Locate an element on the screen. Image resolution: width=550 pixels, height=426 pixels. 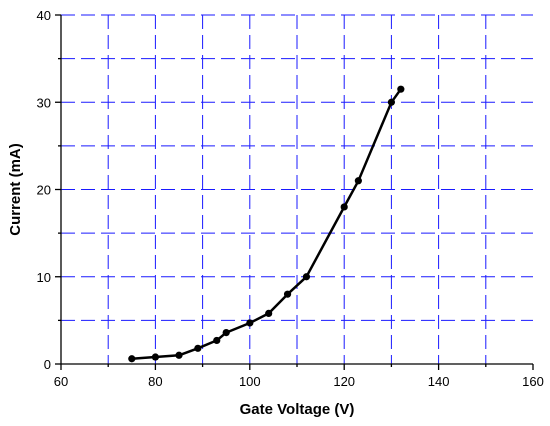
y-axis-title: Current (mA) is located at coordinates (15, 189).